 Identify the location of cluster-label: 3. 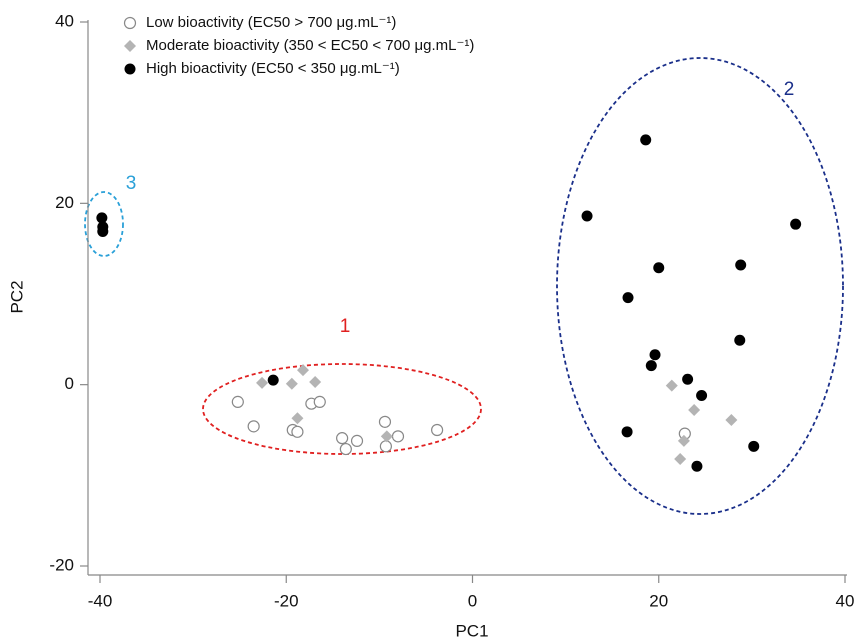
(131, 183).